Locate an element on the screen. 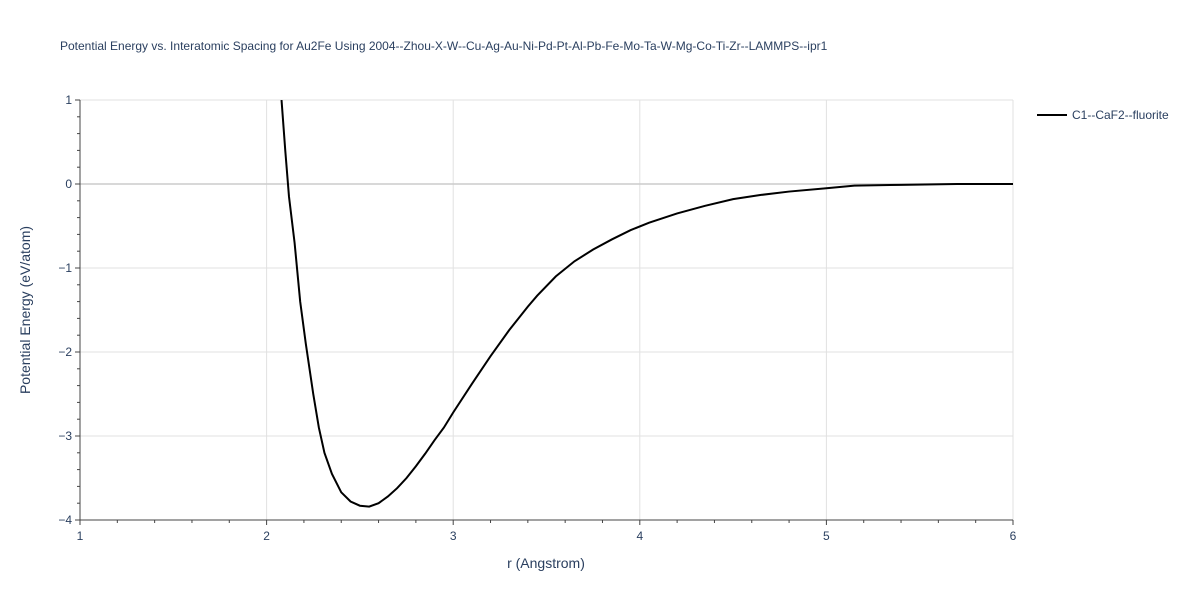  x-tick-label: 1 is located at coordinates (80, 536).